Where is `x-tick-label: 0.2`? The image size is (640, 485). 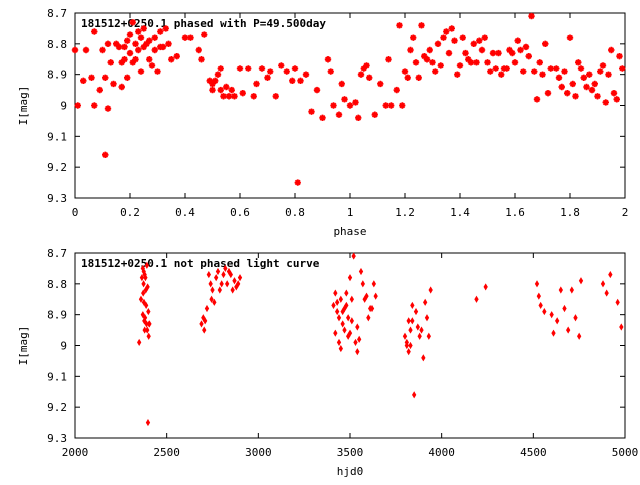
x-tick-label: 0.2 is located at coordinates (130, 212).